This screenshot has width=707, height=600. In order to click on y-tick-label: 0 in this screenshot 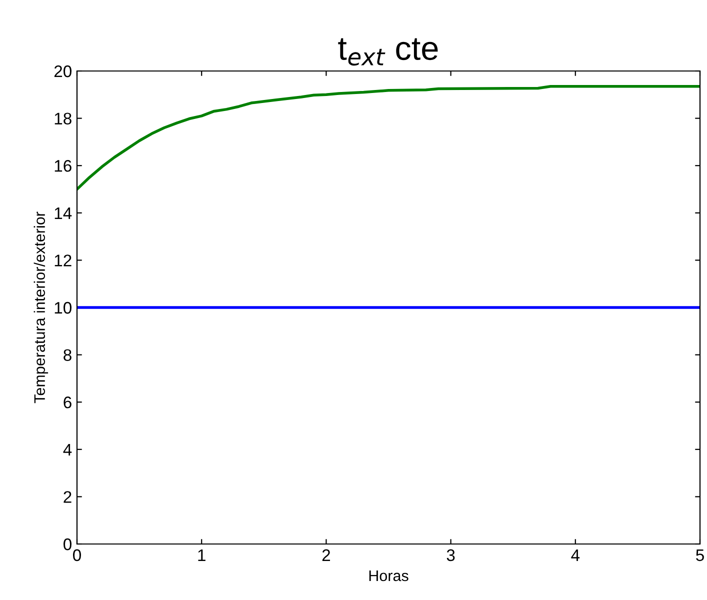, I will do `click(68, 544)`.